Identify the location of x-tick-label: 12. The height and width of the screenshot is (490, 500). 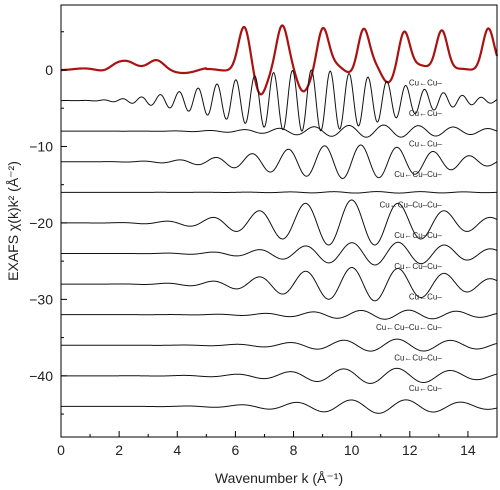
(410, 450).